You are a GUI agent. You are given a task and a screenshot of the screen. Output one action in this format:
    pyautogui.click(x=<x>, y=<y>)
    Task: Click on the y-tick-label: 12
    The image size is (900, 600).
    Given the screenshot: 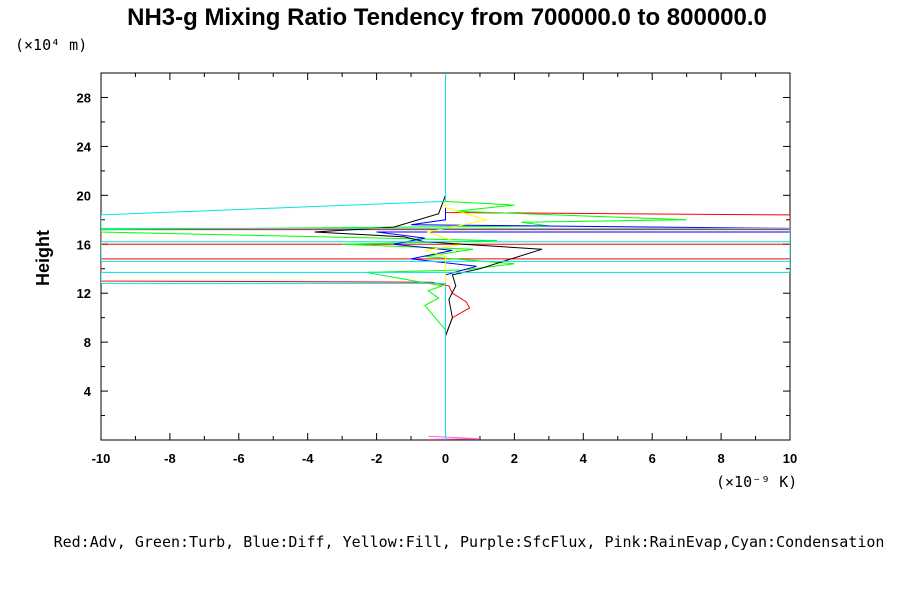 What is the action you would take?
    pyautogui.click(x=84, y=293)
    